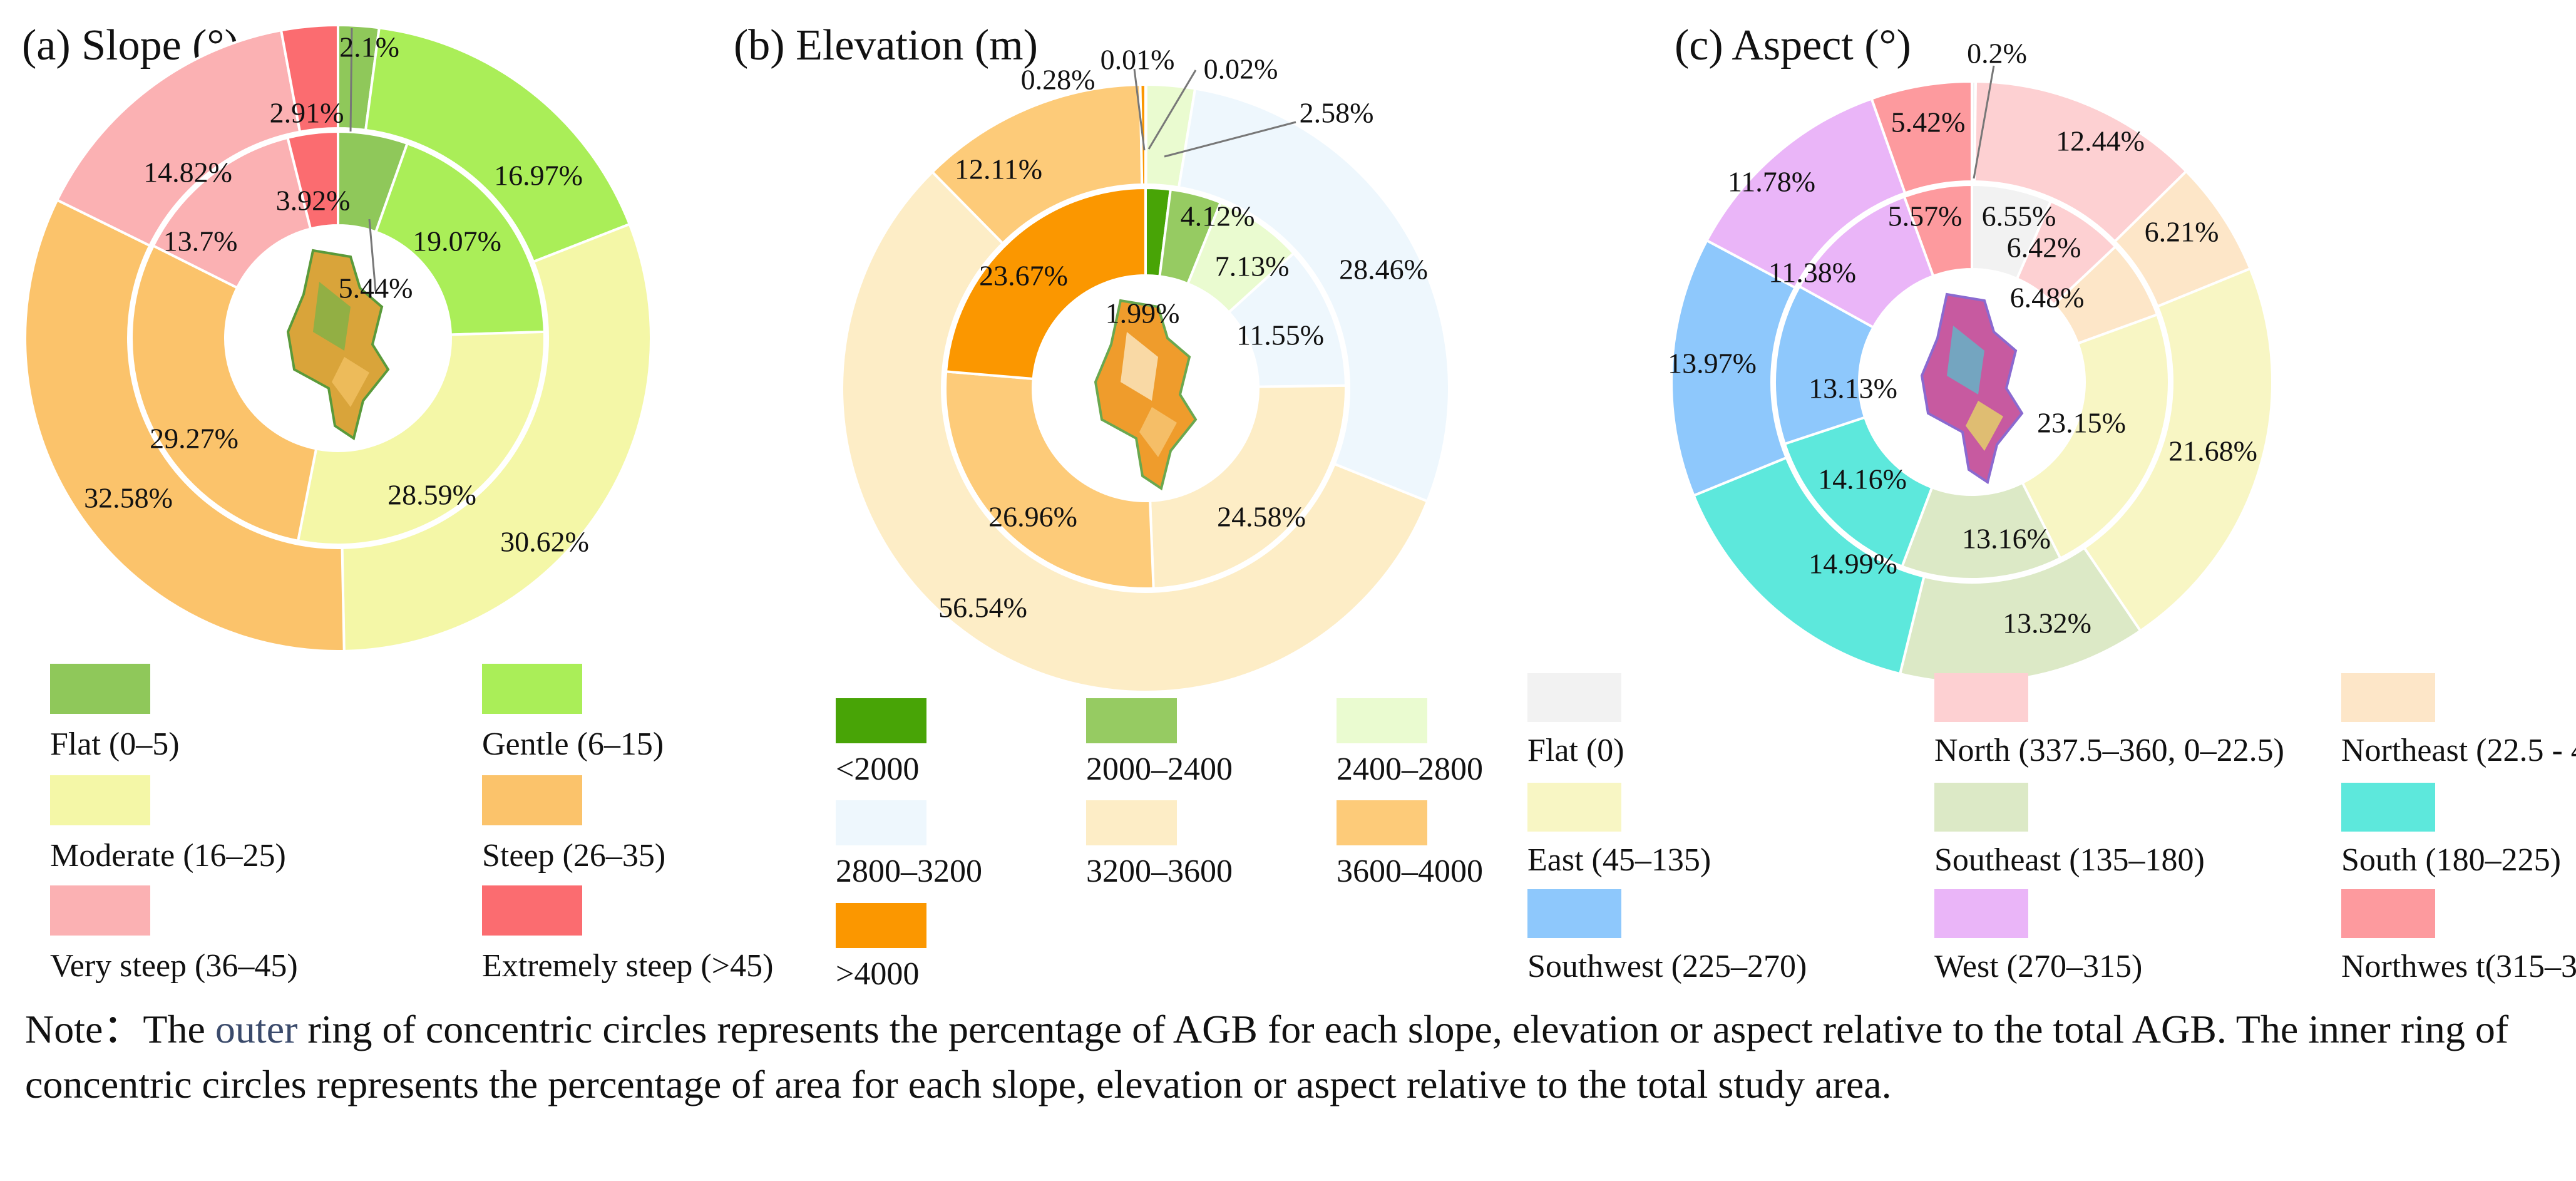 The image size is (2576, 1181). Describe the element at coordinates (188, 172) in the screenshot. I see `outer-label-very-steep-36-45: 14.82%` at that location.